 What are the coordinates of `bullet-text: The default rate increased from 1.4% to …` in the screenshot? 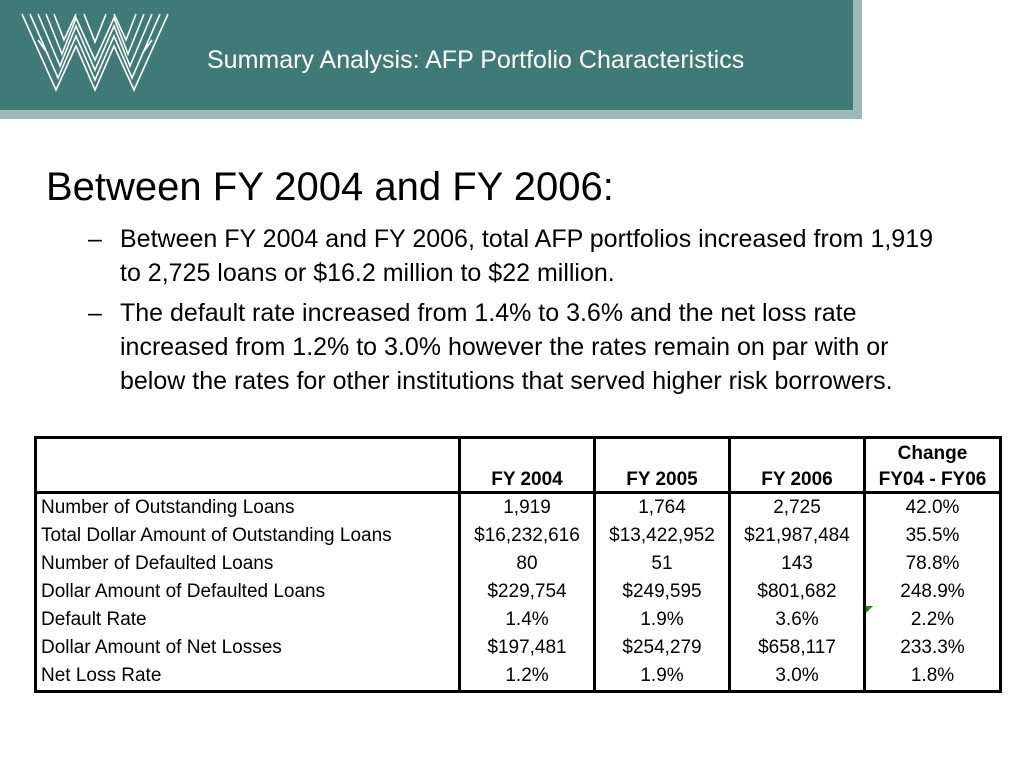 It's located at (506, 347).